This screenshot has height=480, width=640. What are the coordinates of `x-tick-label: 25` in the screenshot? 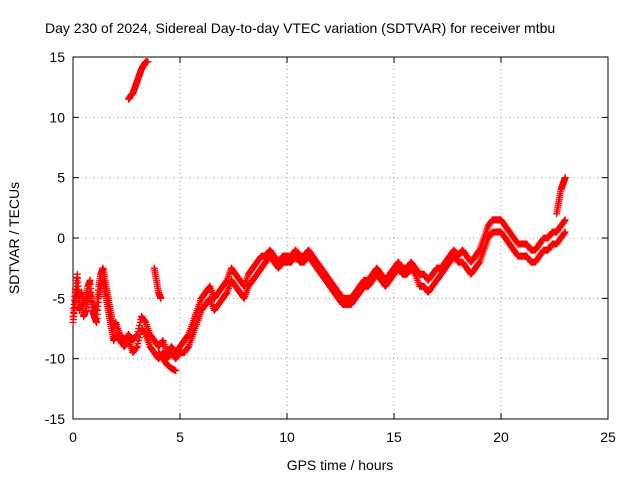 It's located at (608, 437).